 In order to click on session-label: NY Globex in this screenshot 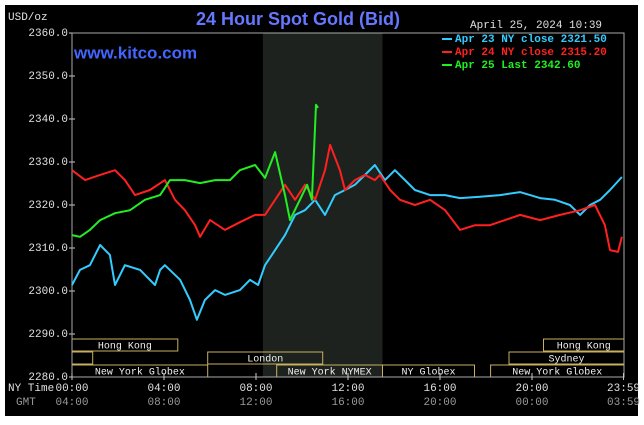, I will do `click(428, 373)`.